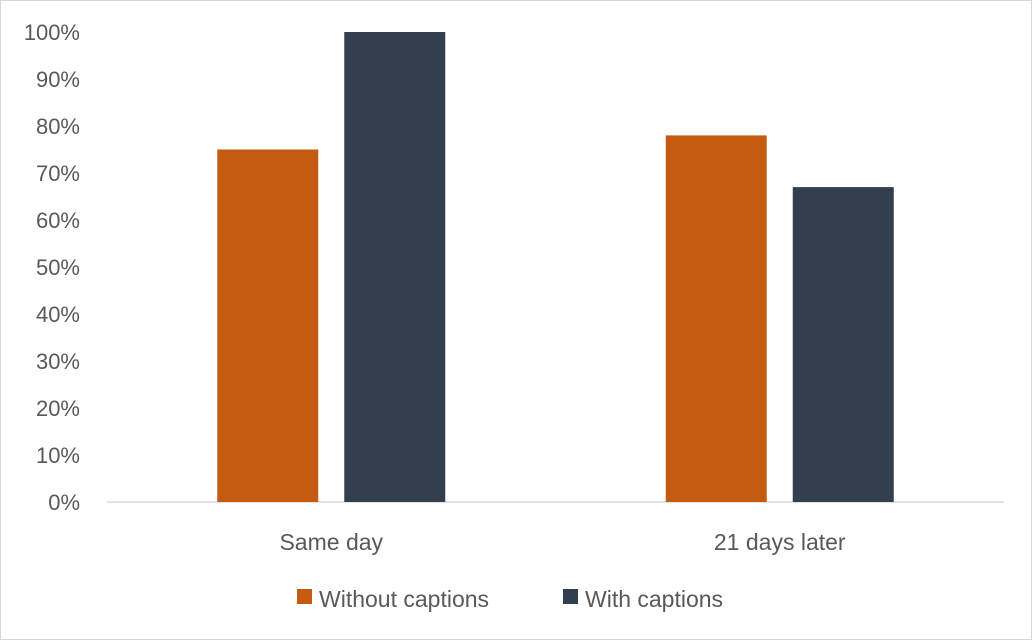 This screenshot has width=1032, height=644. Describe the element at coordinates (780, 542) in the screenshot. I see `category-label: 21 days later` at that location.